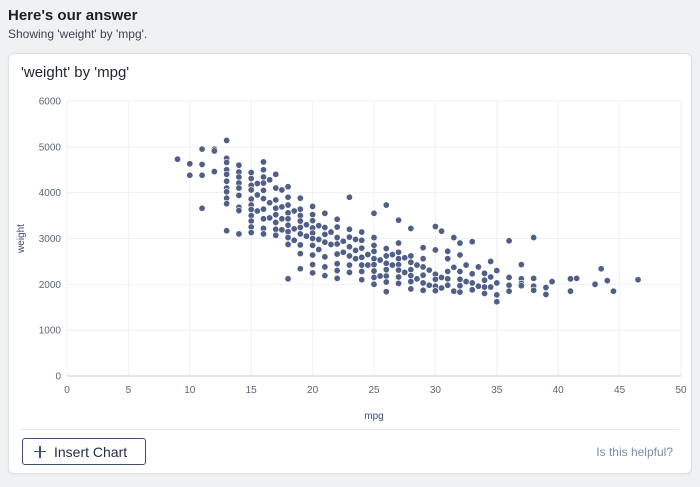 This screenshot has width=700, height=487. I want to click on answer-title: Here's our answer, so click(73, 15).